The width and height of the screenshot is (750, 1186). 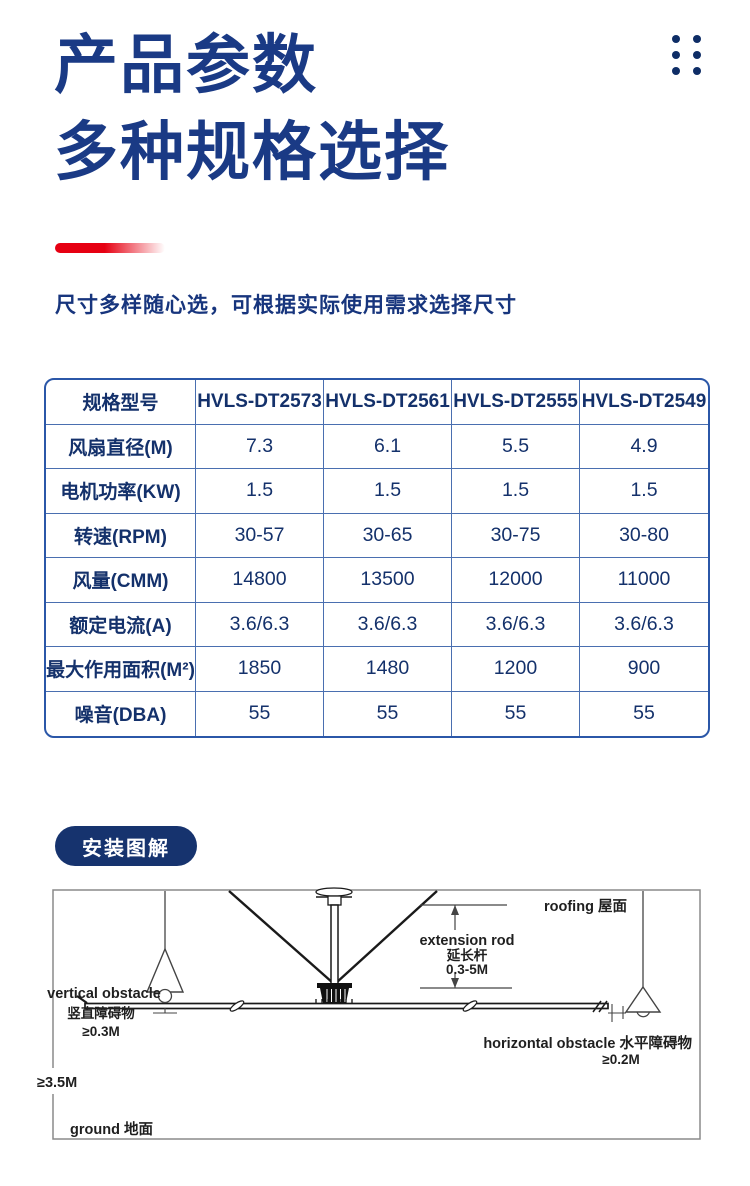 I want to click on extension-rod-dimension, so click(x=466, y=946).